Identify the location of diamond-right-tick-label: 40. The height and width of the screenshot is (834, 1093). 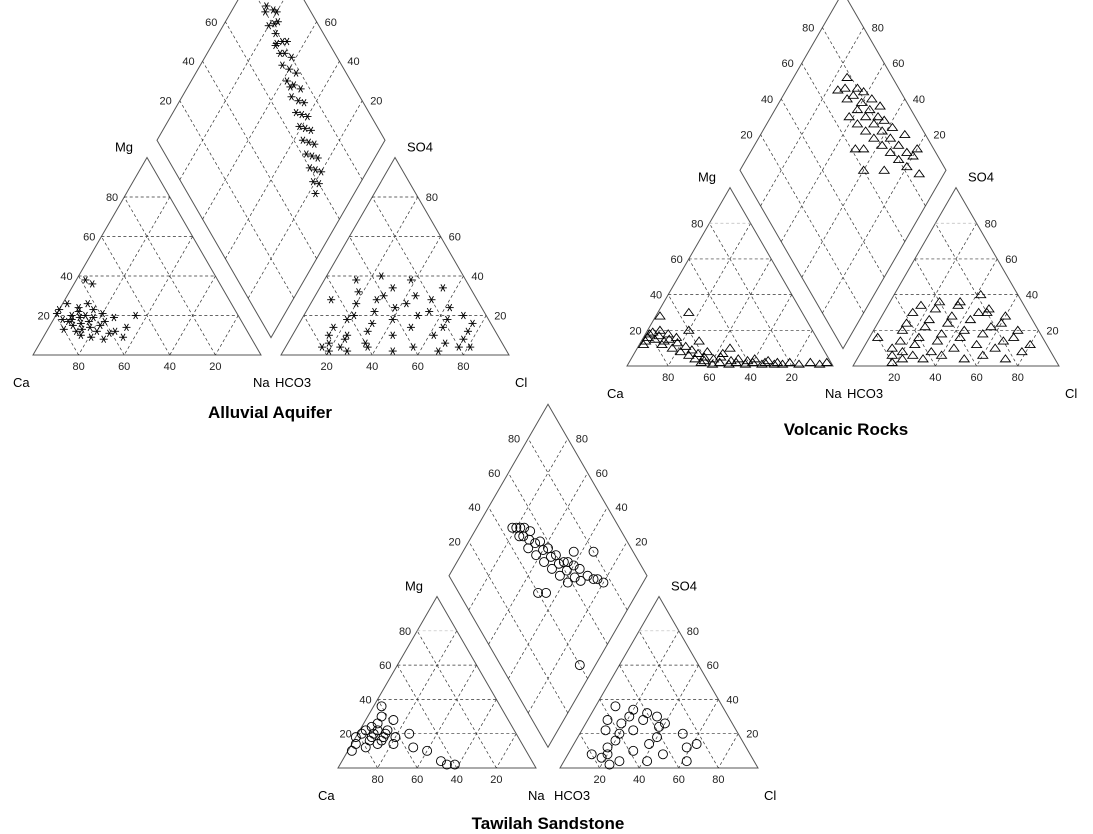
(353, 62).